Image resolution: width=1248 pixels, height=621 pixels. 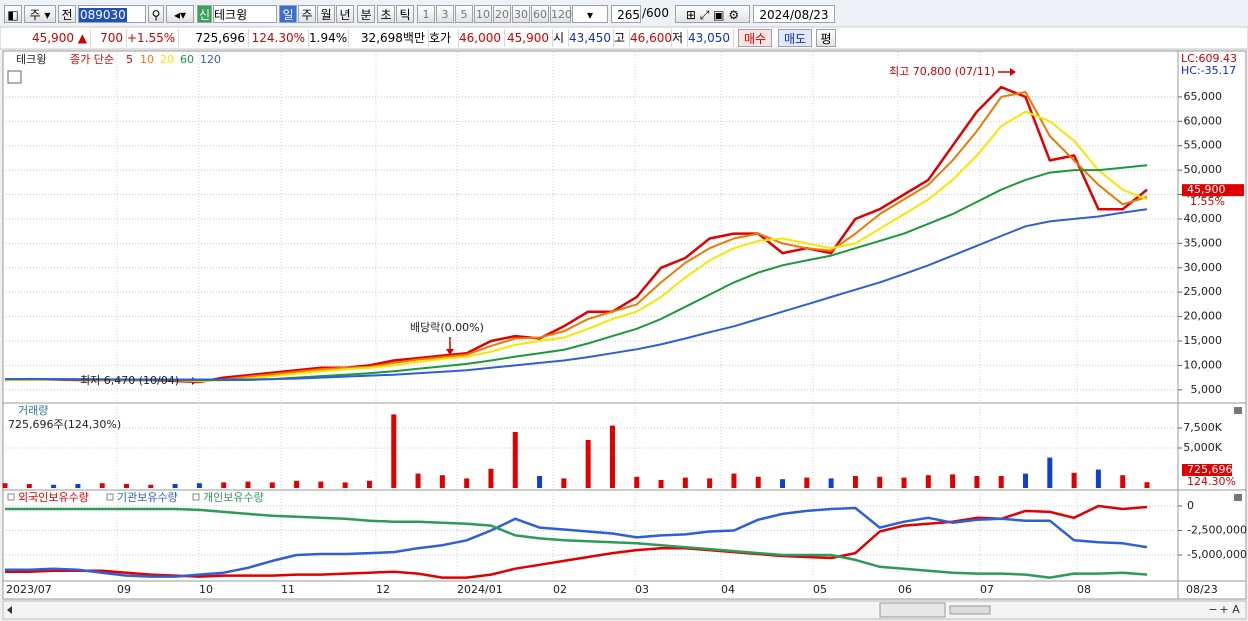 I want to click on scroll-left, so click(x=9, y=610).